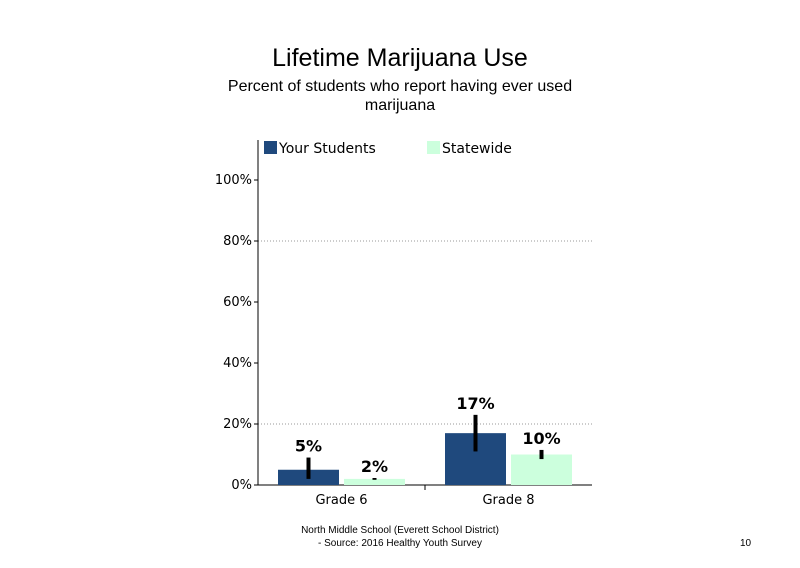  Describe the element at coordinates (508, 500) in the screenshot. I see `x-tick-label: Grade 8` at that location.